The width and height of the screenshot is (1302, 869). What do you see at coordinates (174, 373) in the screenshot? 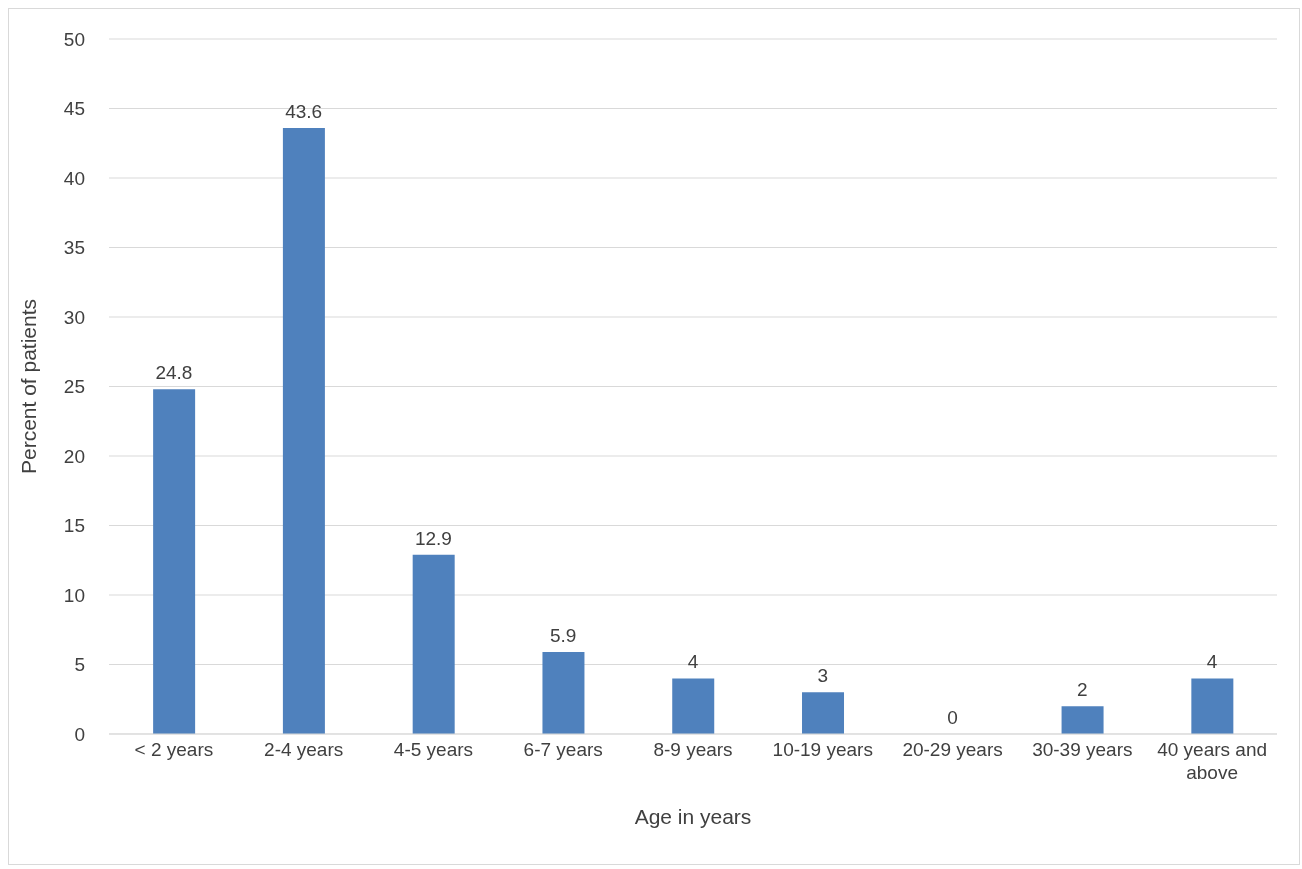
I see `data-label: 24.8` at bounding box center [174, 373].